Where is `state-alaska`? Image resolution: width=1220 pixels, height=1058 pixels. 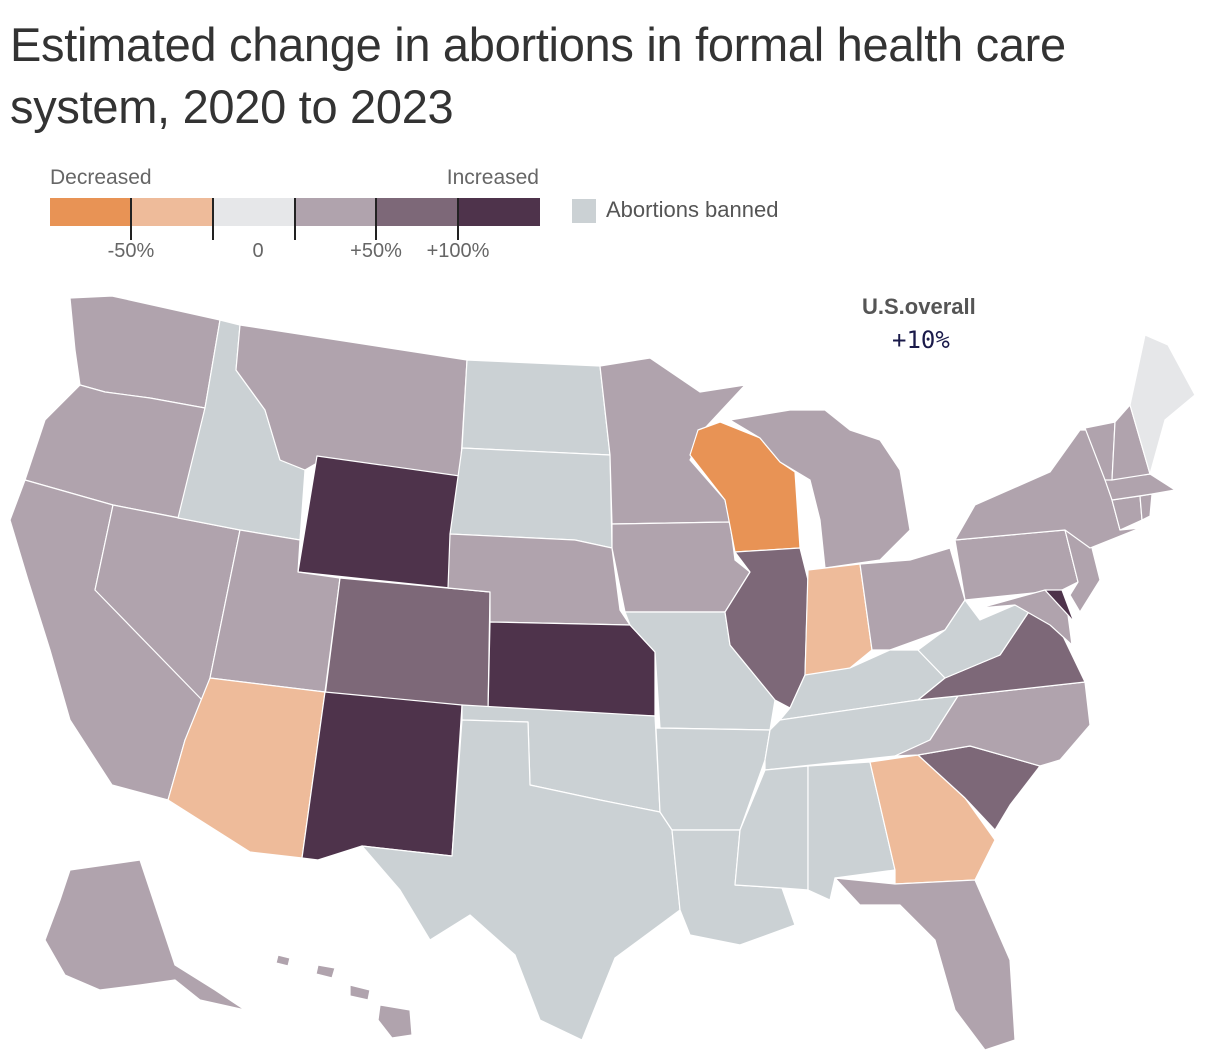
state-alaska is located at coordinates (145, 935).